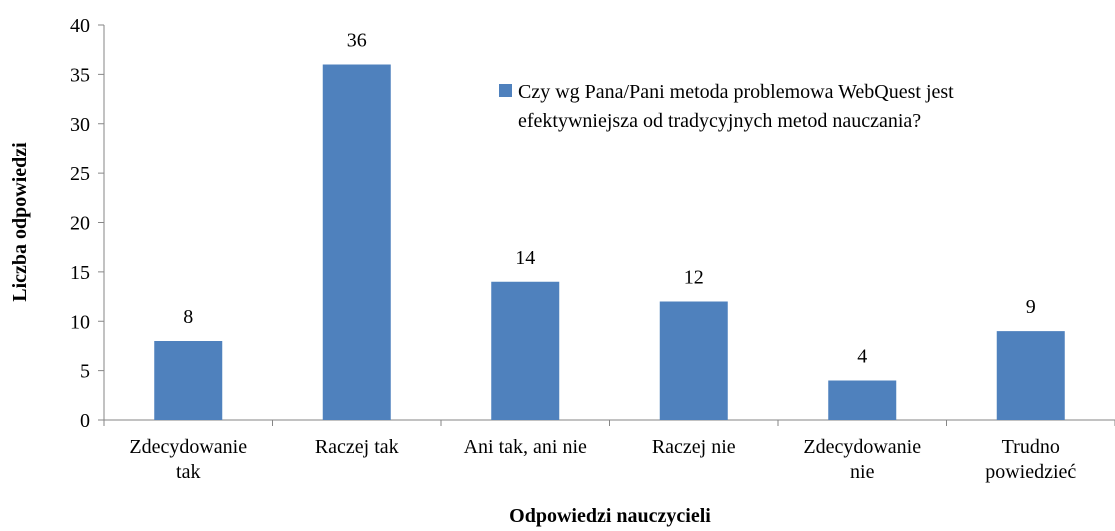  Describe the element at coordinates (80, 26) in the screenshot. I see `y-tick-label: 40` at that location.